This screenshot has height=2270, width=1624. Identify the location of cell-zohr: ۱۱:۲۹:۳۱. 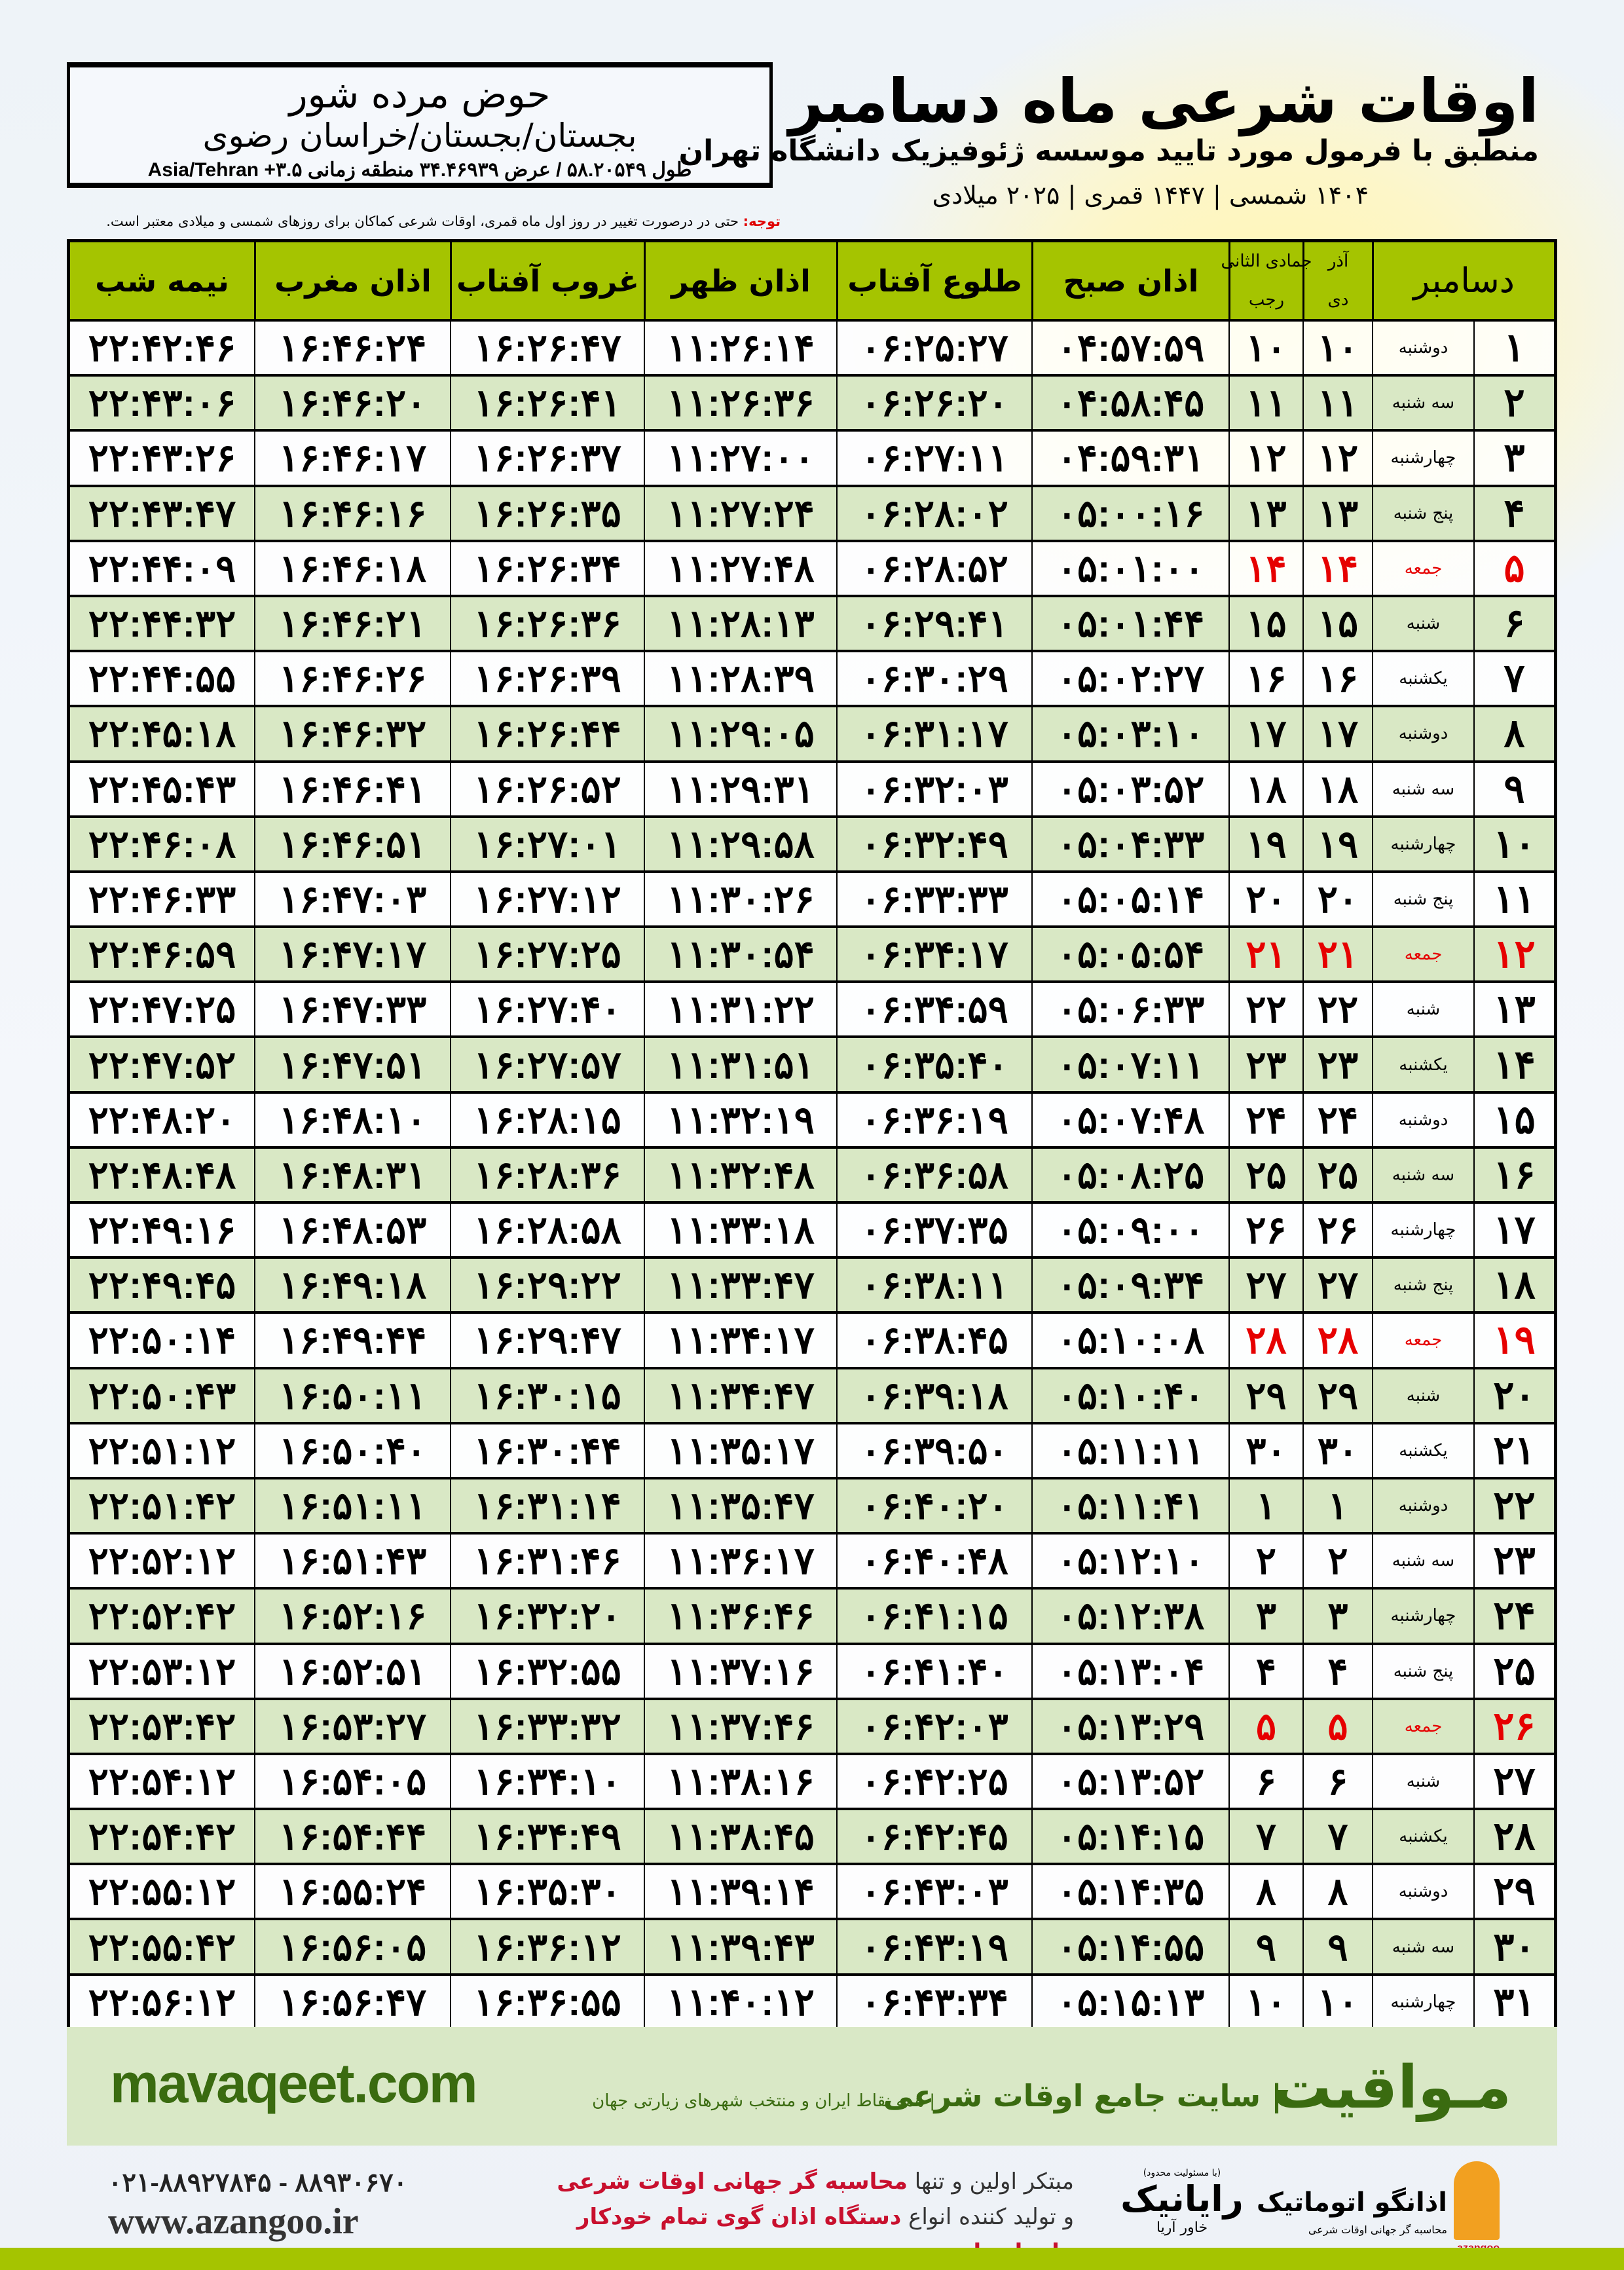
(740, 788).